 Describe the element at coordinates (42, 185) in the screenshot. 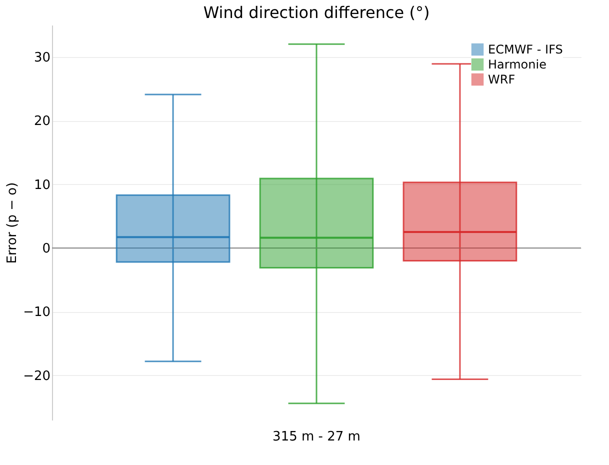

I see `y-tick-label: 10` at that location.